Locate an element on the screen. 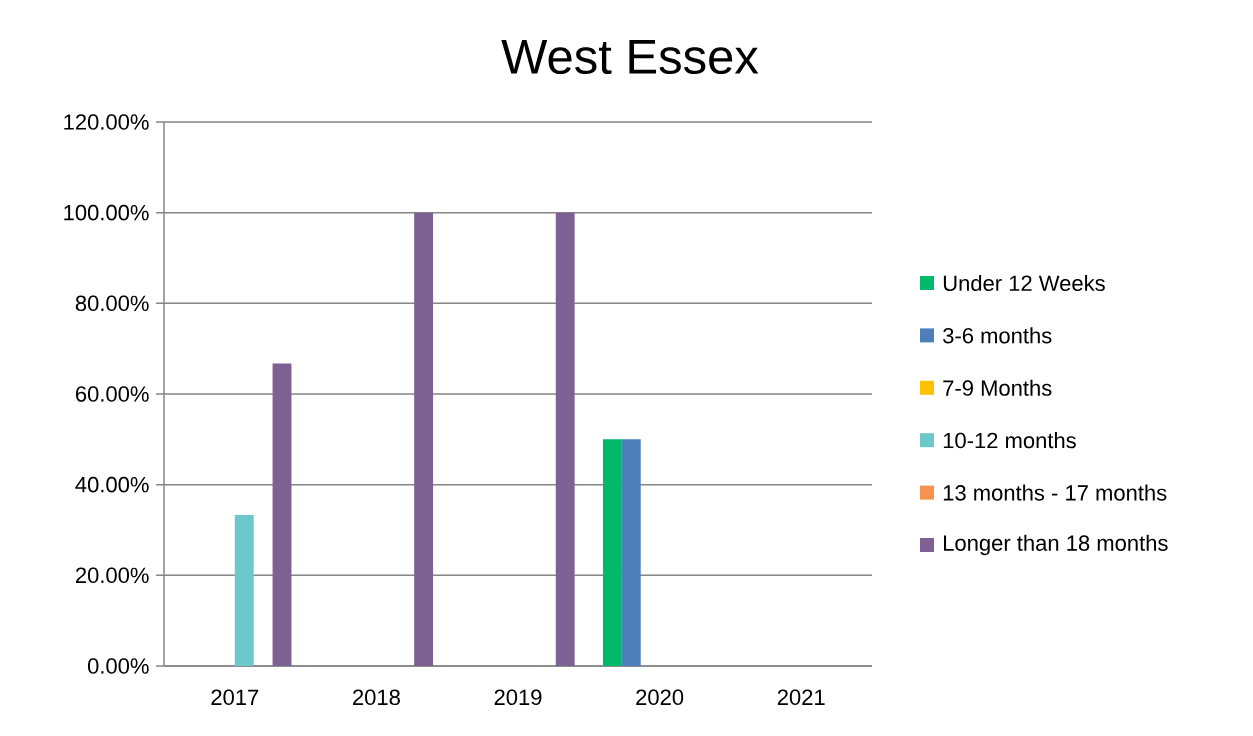 The width and height of the screenshot is (1253, 736). legend-label: 13 months - 17 months is located at coordinates (1055, 492).